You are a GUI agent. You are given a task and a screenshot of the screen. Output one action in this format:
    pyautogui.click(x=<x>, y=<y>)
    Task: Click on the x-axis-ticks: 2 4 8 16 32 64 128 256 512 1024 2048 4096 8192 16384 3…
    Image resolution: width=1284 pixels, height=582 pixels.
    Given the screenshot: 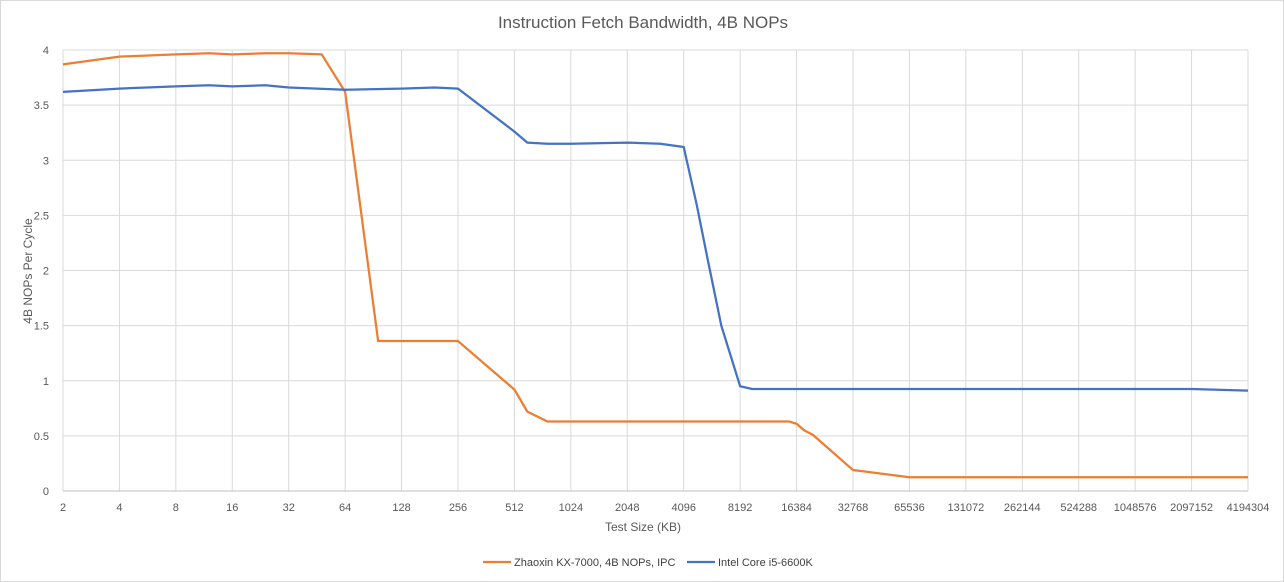 What is the action you would take?
    pyautogui.click(x=664, y=508)
    